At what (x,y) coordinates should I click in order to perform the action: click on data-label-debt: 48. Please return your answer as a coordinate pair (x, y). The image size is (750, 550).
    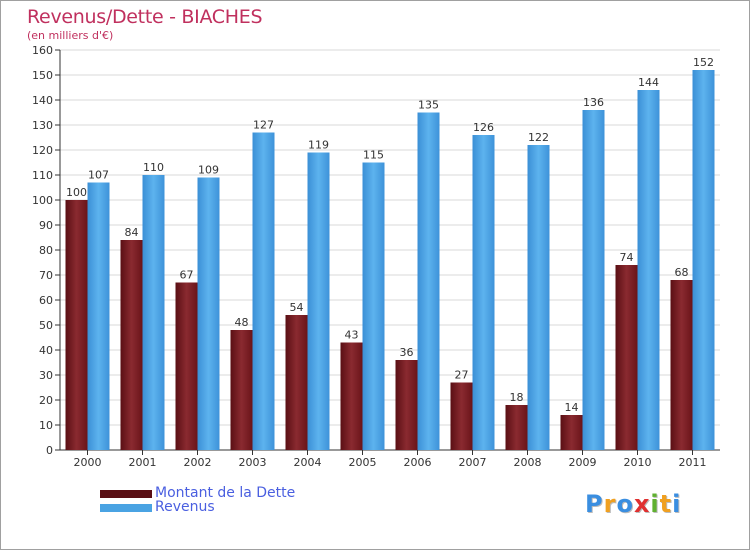
    Looking at the image, I should click on (242, 322).